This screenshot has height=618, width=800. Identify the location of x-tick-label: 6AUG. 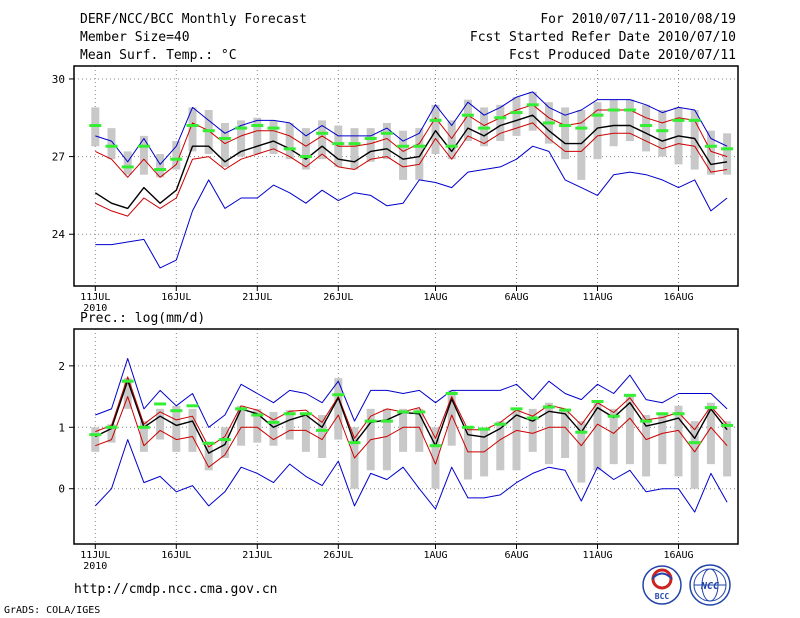
(516, 297).